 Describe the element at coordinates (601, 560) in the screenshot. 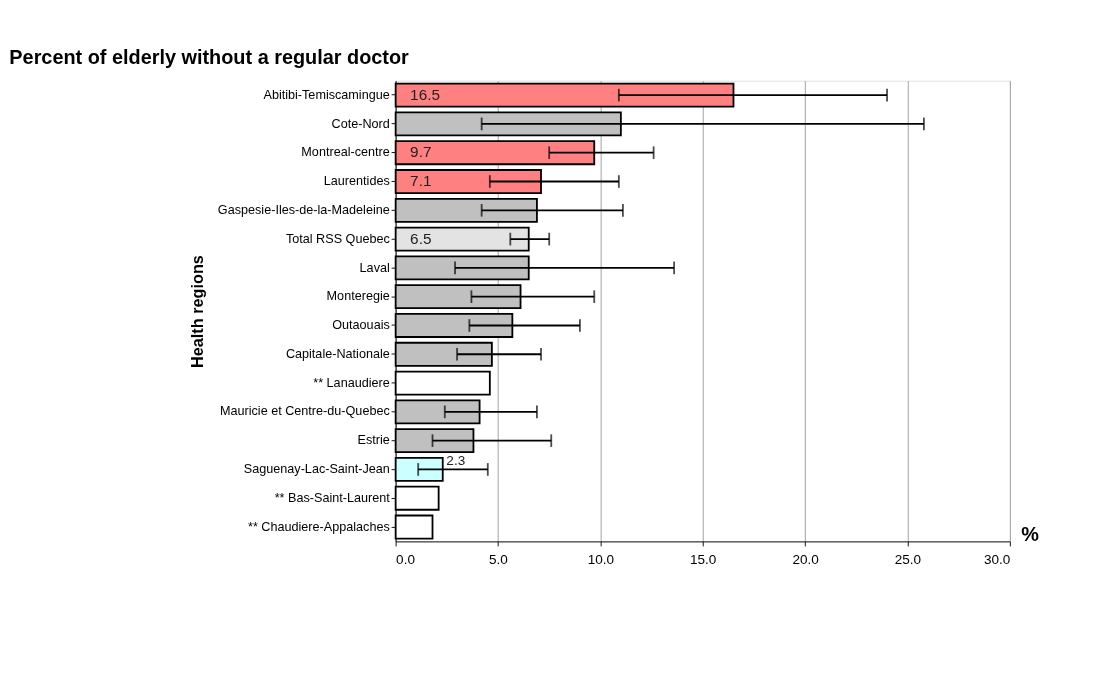

I see `x-tick-label: 10.0` at that location.